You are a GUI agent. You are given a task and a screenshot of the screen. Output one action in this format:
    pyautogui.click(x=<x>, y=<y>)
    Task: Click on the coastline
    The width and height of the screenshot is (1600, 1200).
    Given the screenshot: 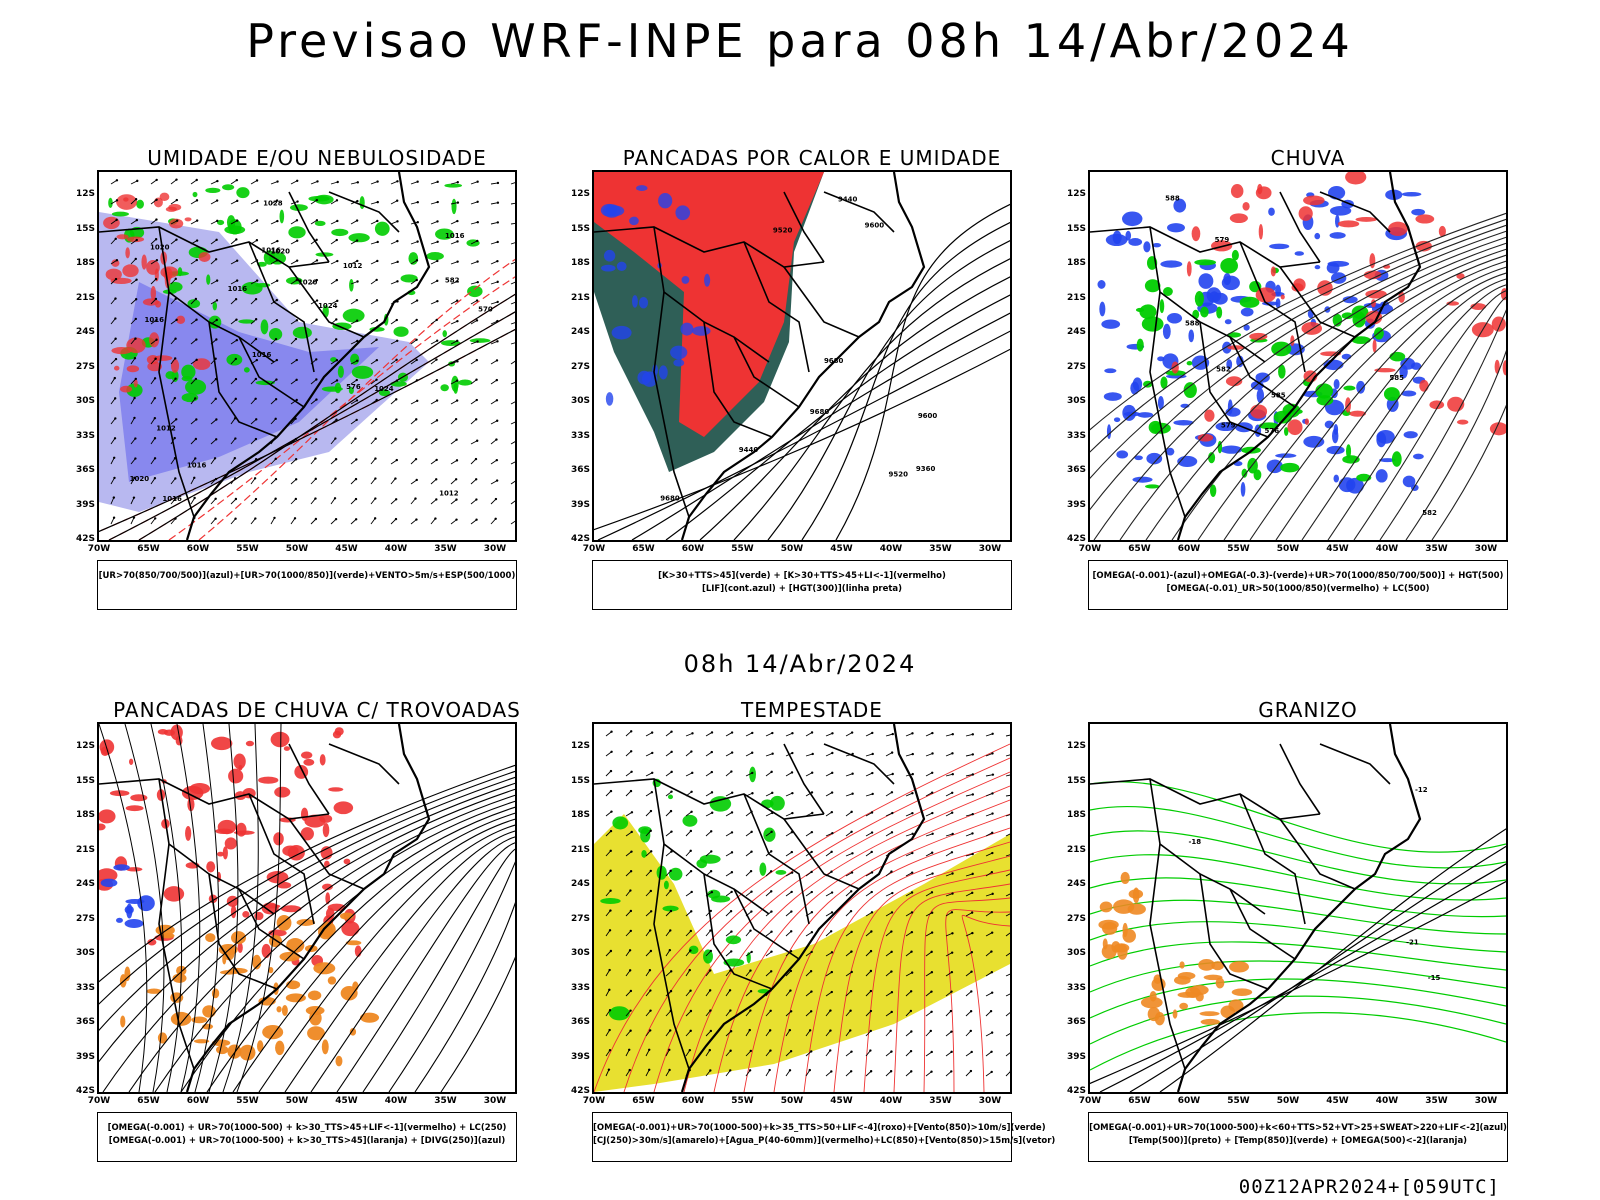 What is the action you would take?
    pyautogui.click(x=1299, y=356)
    